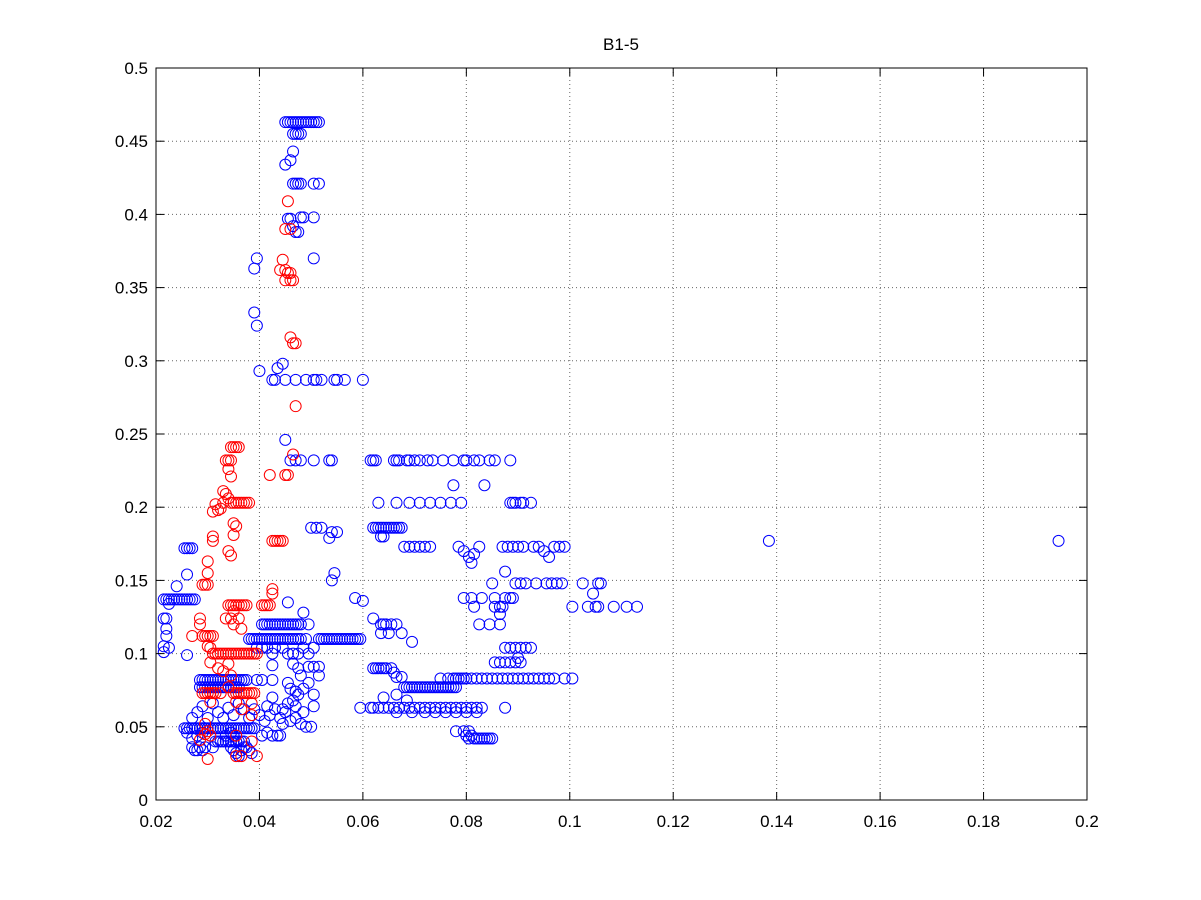 The width and height of the screenshot is (1201, 900). Describe the element at coordinates (362, 821) in the screenshot. I see `x-tick-label: 0.06` at that location.